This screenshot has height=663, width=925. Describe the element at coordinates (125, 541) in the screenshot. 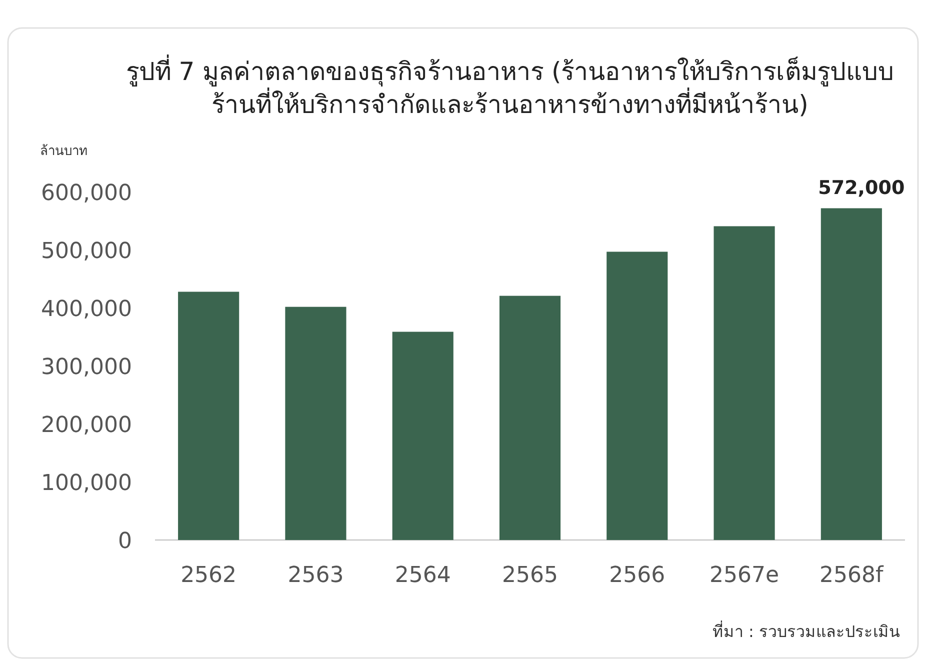

I see `y-tick-label: 0` at that location.